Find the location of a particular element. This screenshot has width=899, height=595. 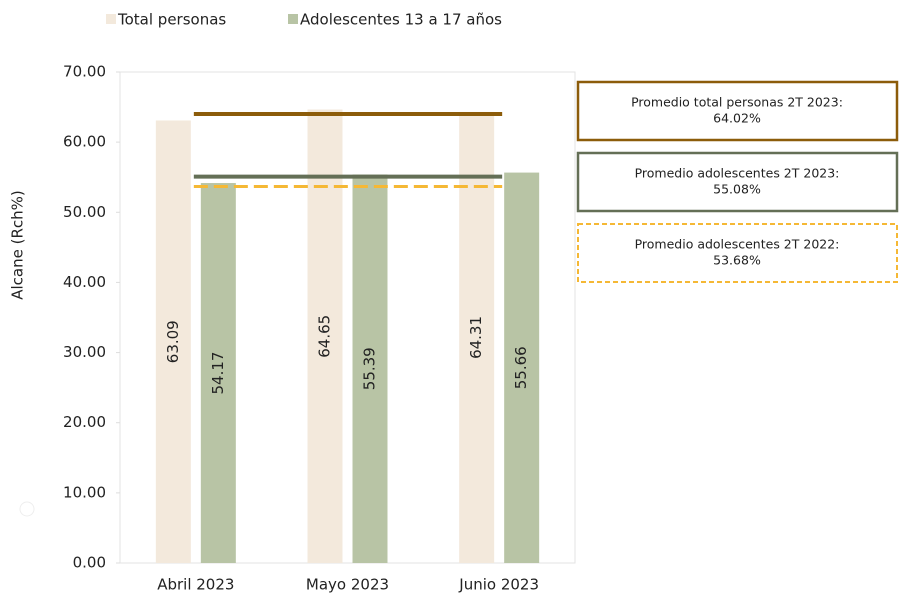

y-tick-label: 10.00 is located at coordinates (84, 492).